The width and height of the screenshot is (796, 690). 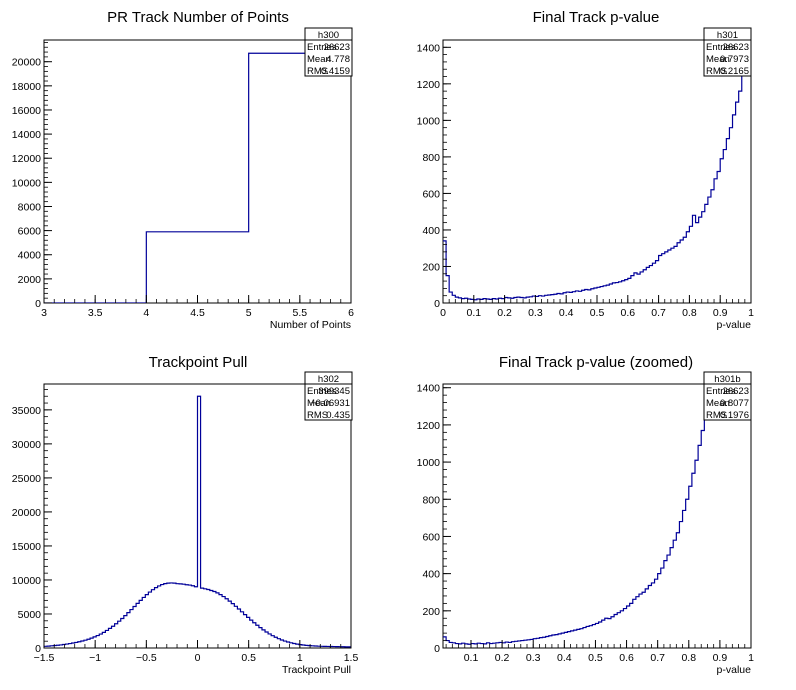 I want to click on x-tick-label: −0.5, so click(x=146, y=658).